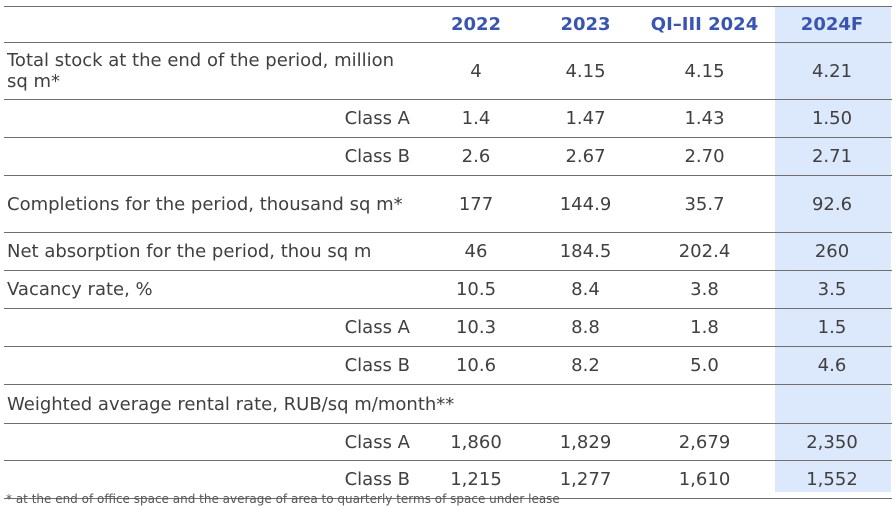 This screenshot has height=506, width=896. What do you see at coordinates (585, 156) in the screenshot?
I see `cell: 2.67` at bounding box center [585, 156].